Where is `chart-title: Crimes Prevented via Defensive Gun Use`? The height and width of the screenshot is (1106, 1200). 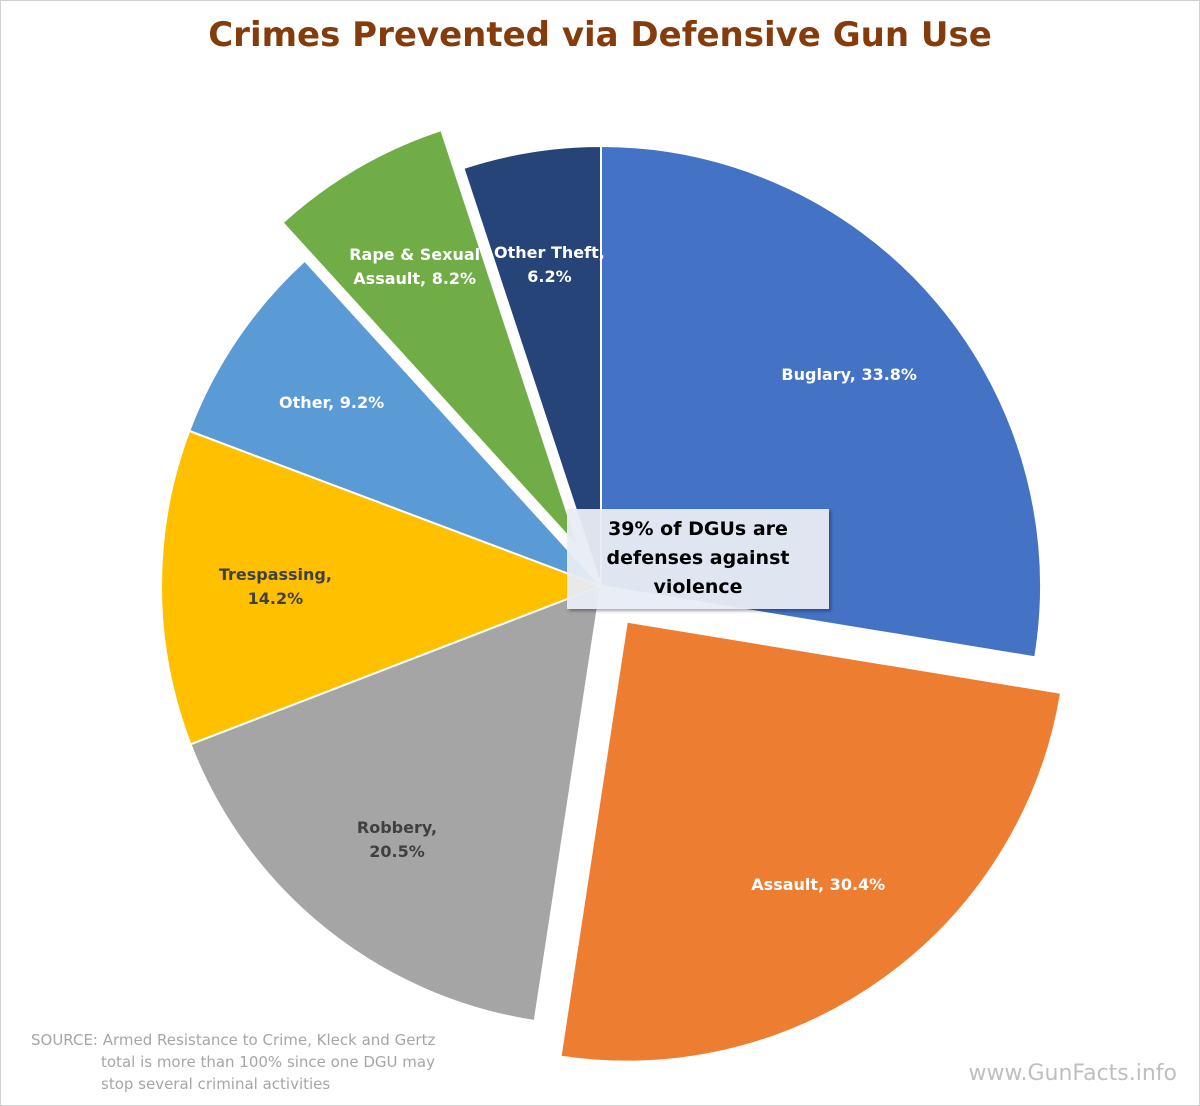 chart-title: Crimes Prevented via Defensive Gun Use is located at coordinates (600, 35).